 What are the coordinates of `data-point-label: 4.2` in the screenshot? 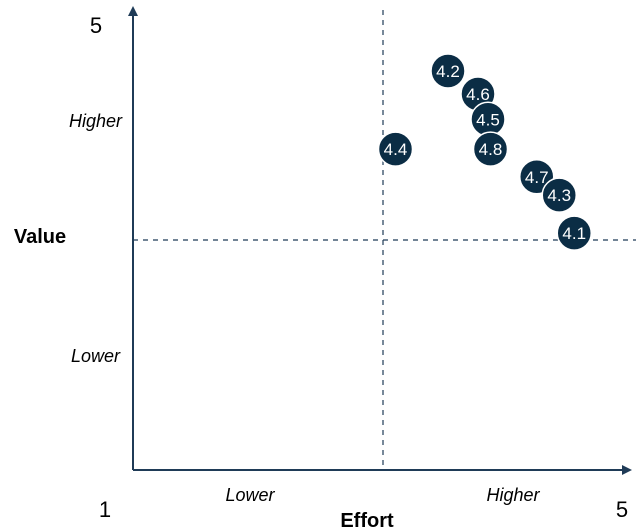 It's located at (448, 71).